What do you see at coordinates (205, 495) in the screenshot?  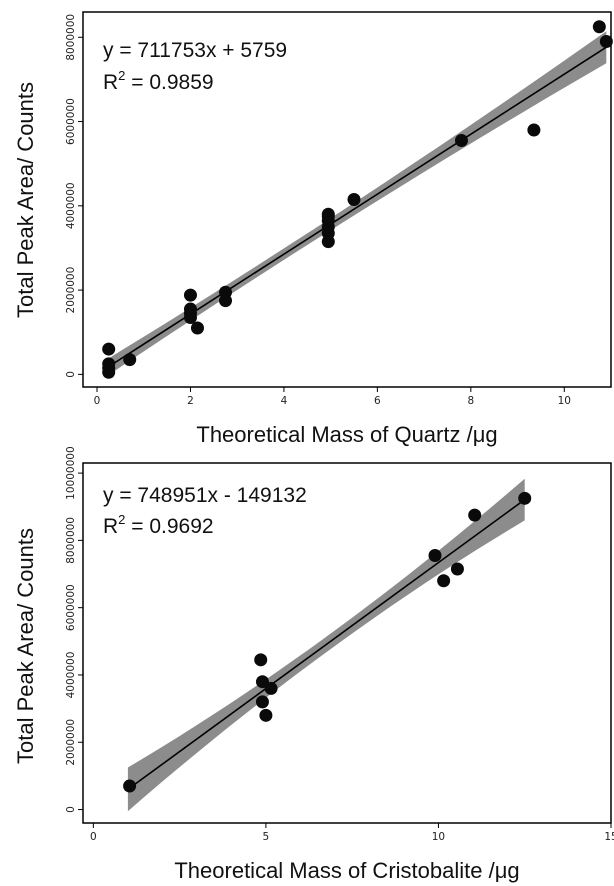 I see `regression-equation: y = 748951x - 149132` at bounding box center [205, 495].